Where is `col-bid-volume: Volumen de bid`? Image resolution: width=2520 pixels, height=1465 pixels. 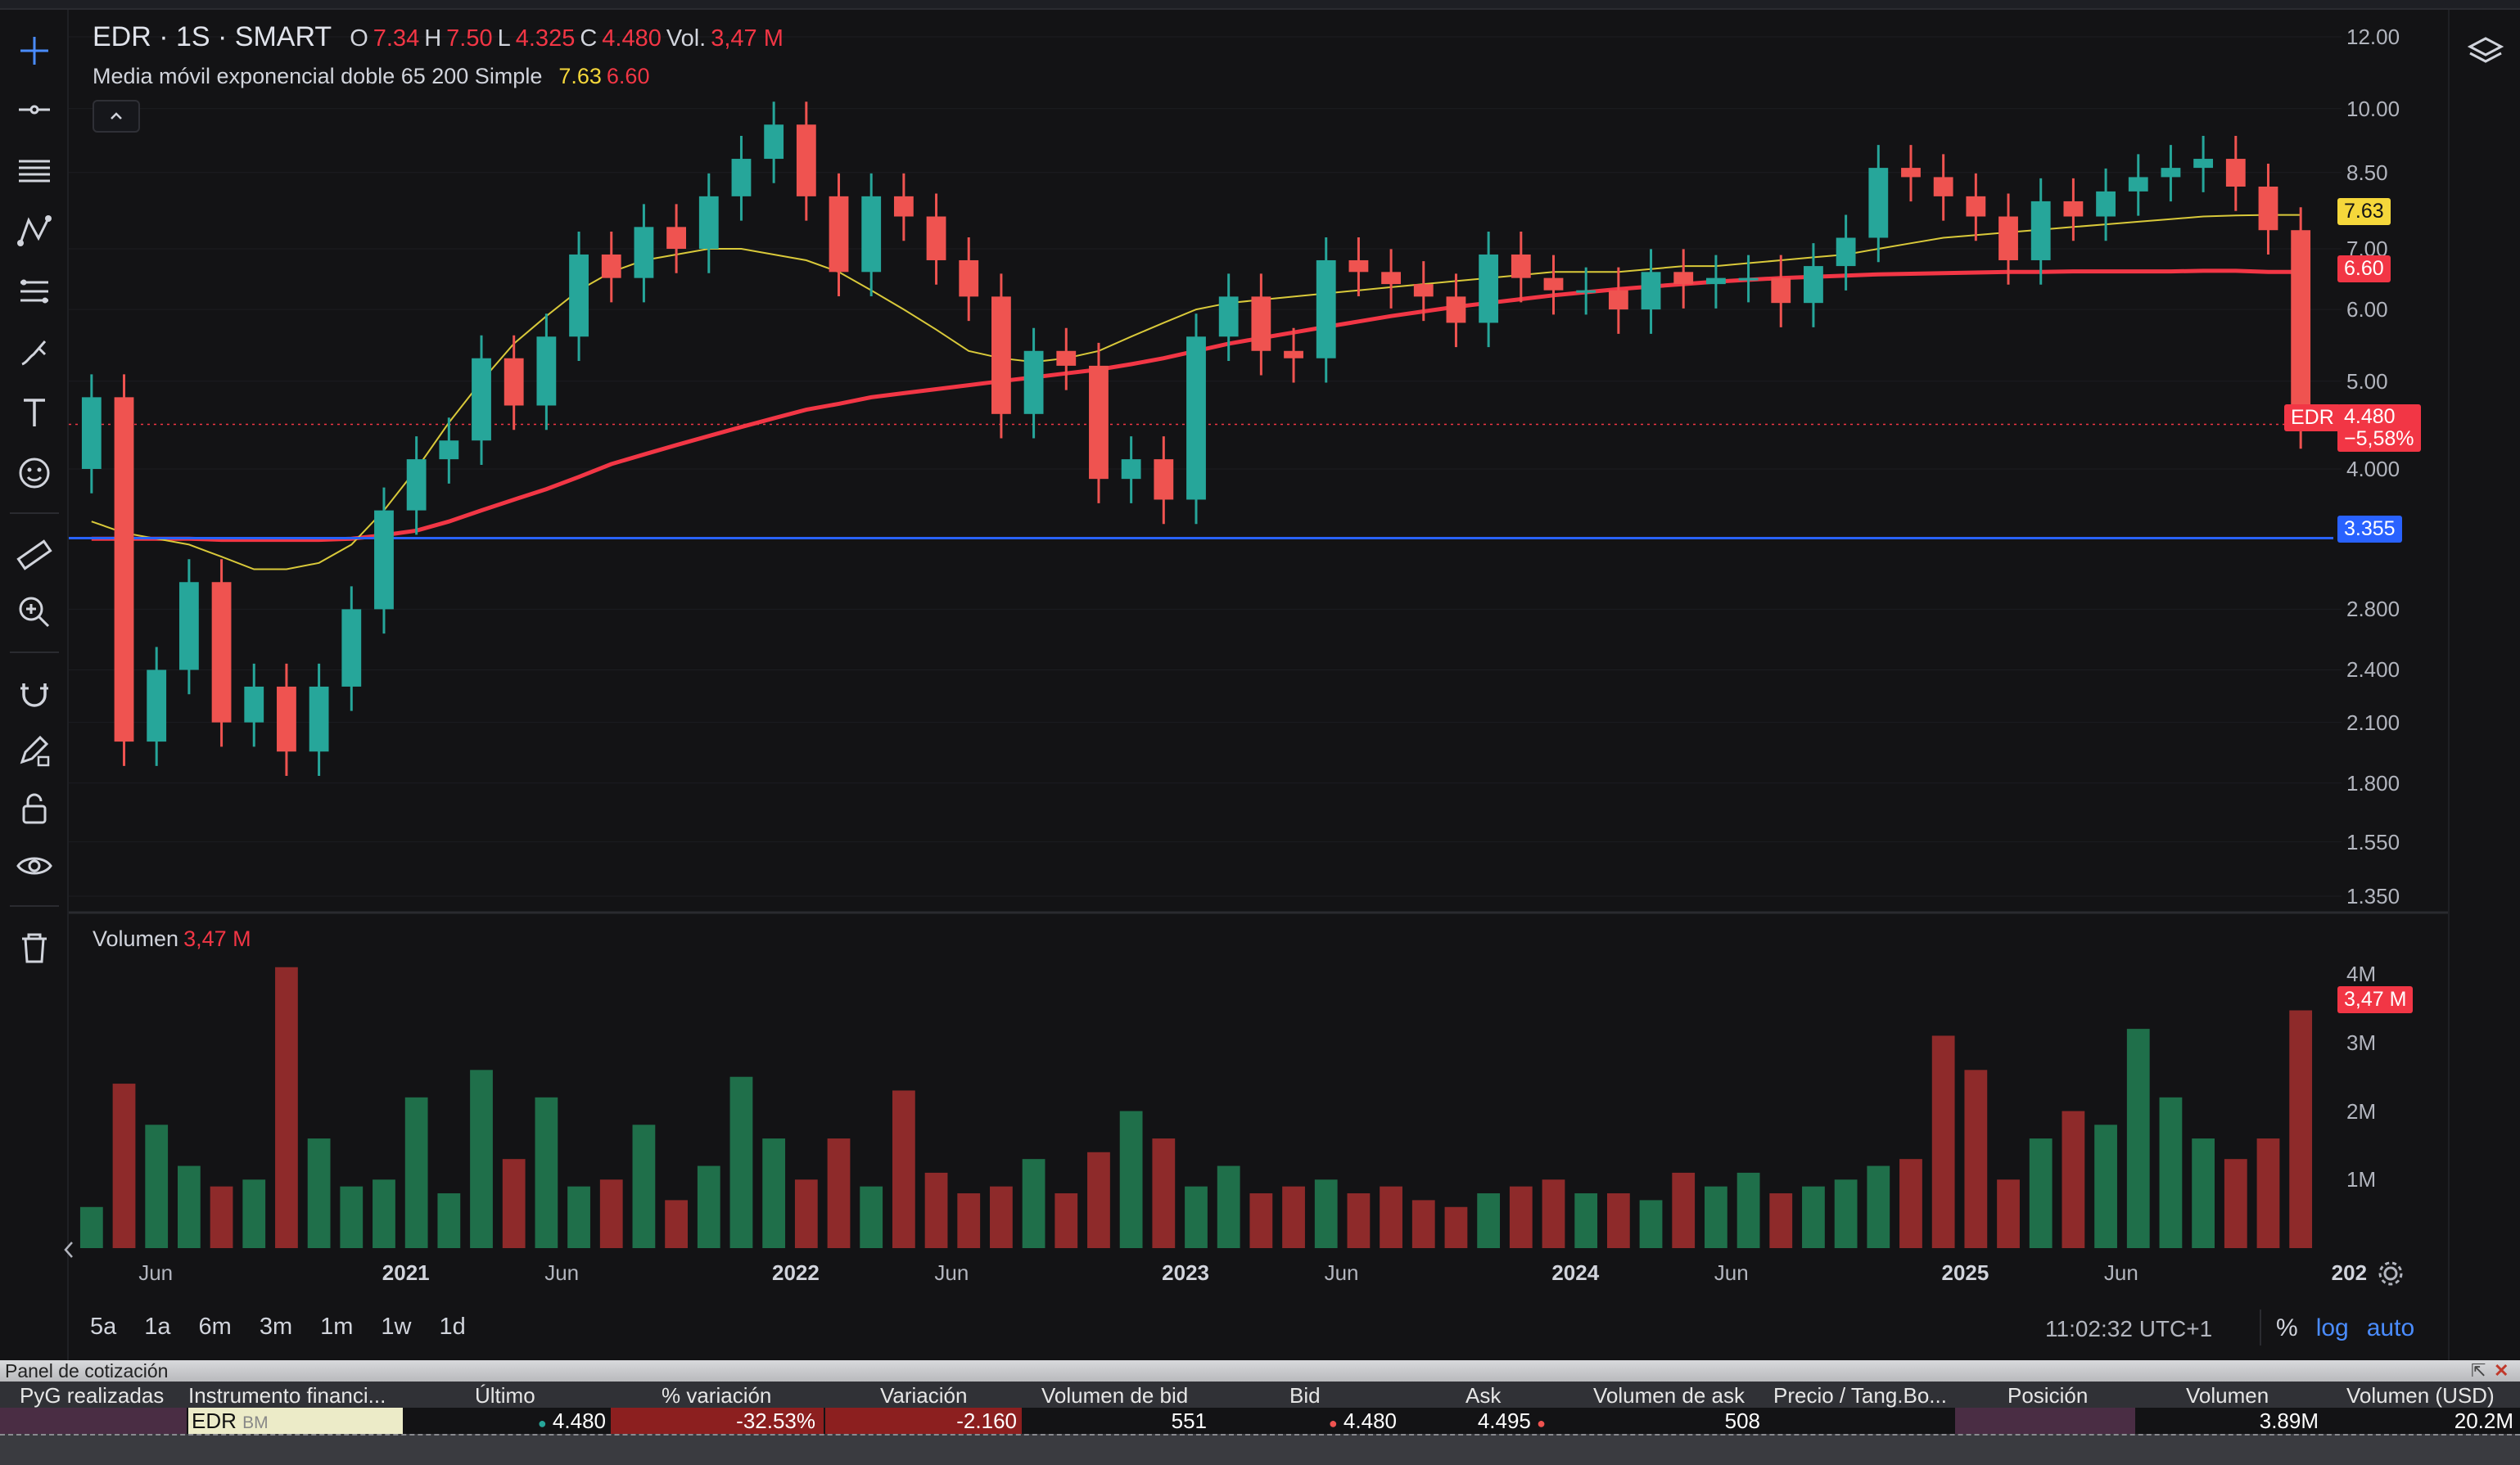 col-bid-volume: Volumen de bid is located at coordinates (1115, 1395).